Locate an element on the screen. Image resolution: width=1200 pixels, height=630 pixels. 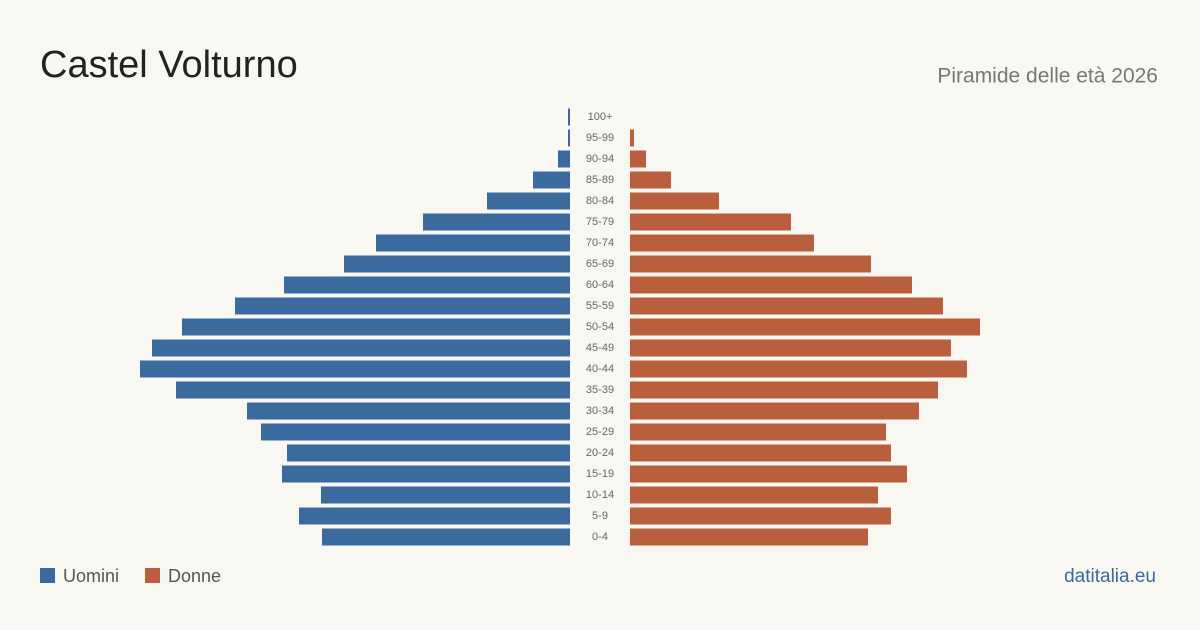
age-label: 80-84 is located at coordinates (600, 201).